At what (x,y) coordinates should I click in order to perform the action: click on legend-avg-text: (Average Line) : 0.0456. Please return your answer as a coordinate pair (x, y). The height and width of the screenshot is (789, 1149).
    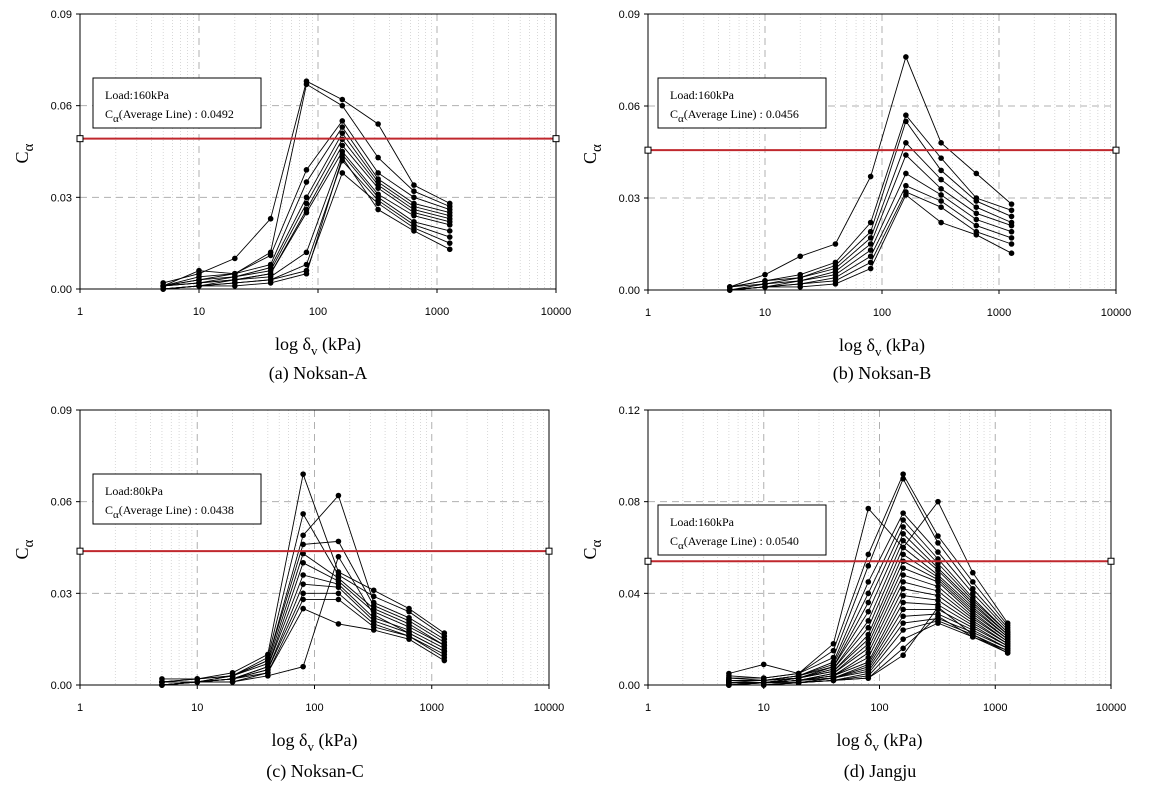
    Looking at the image, I should click on (741, 114).